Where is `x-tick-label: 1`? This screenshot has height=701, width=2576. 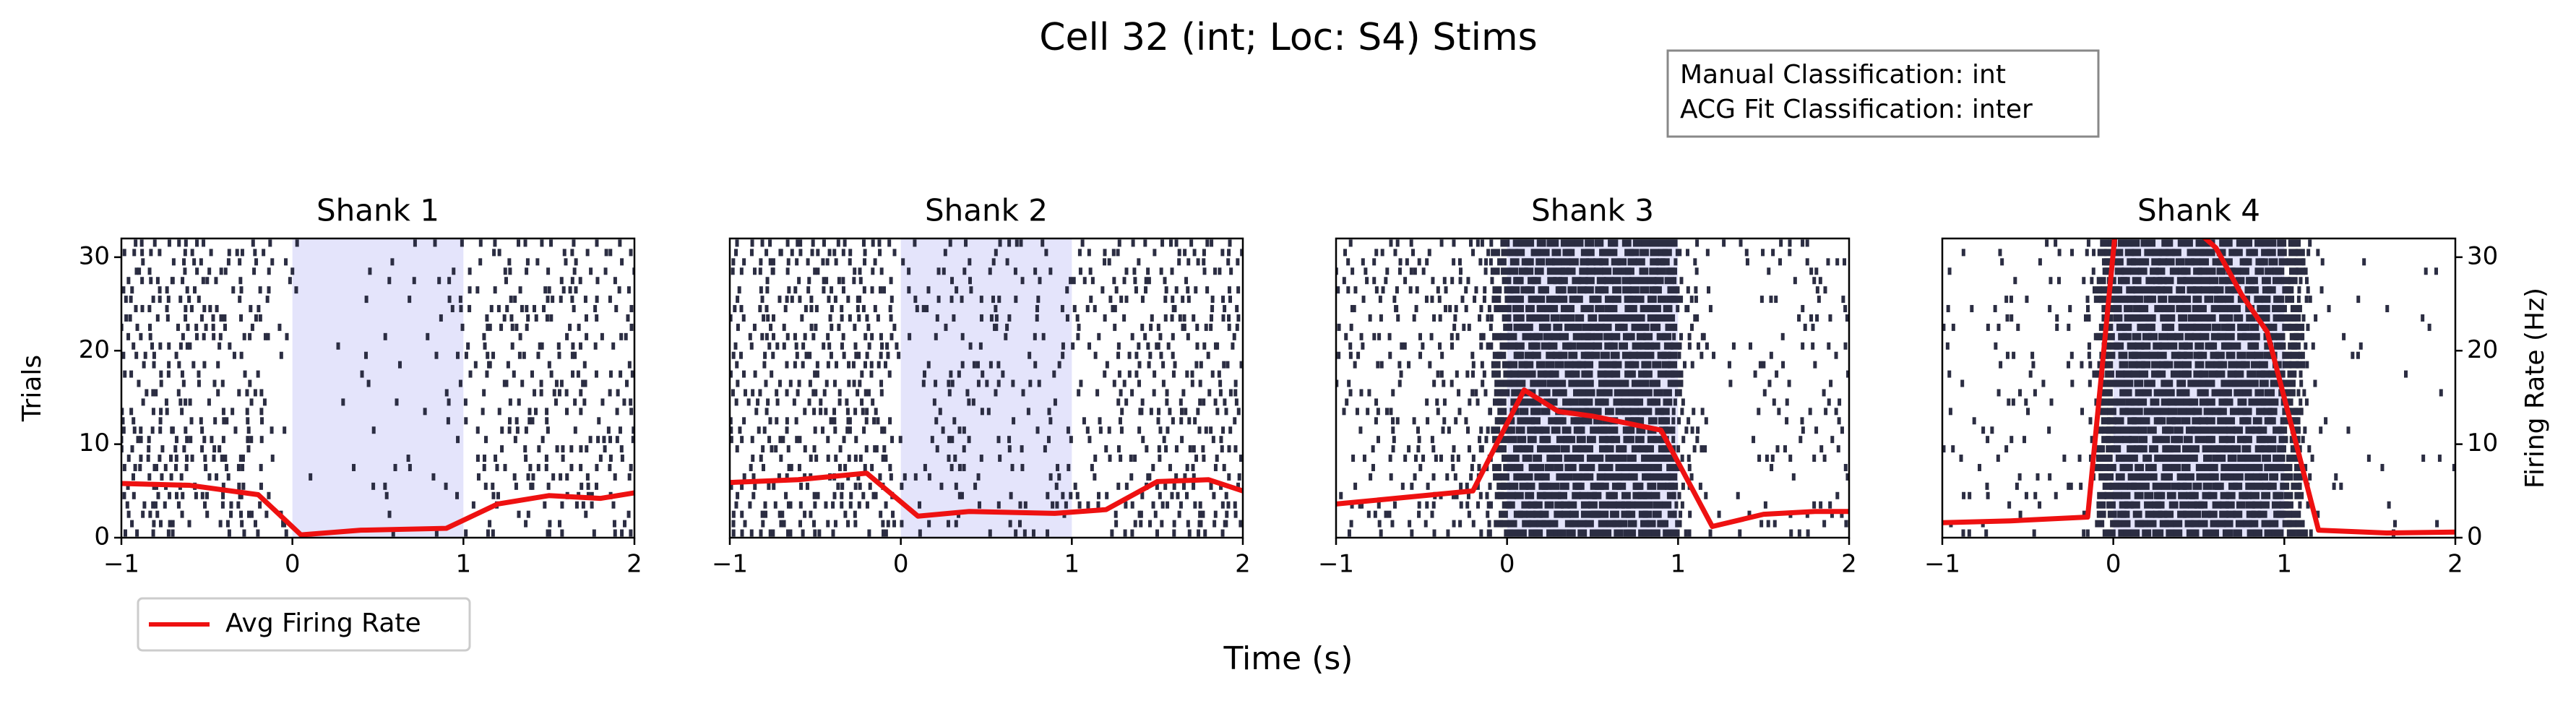 x-tick-label: 1 is located at coordinates (1679, 564).